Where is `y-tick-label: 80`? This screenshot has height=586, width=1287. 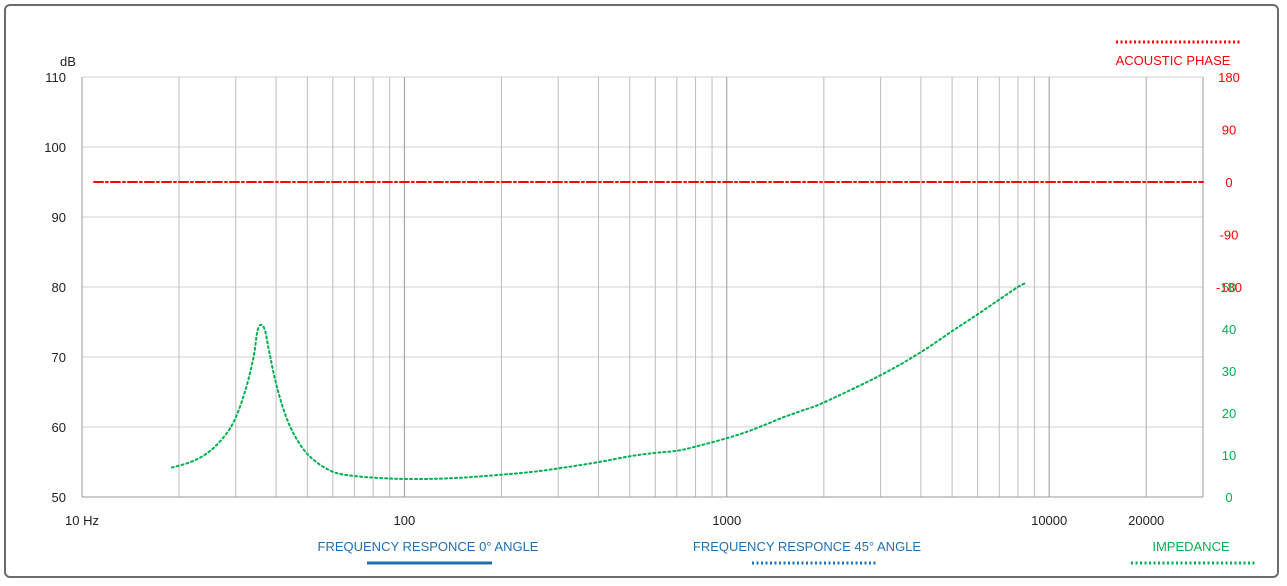
y-tick-label: 80 is located at coordinates (59, 287).